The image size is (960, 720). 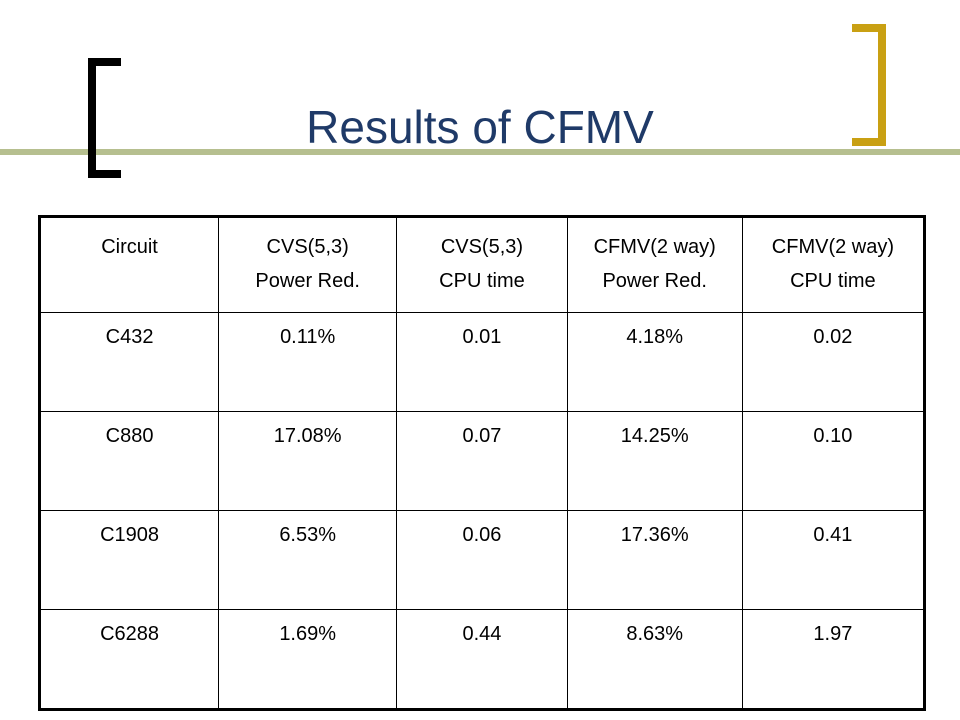 I want to click on table-cell: C6288, so click(x=129, y=659).